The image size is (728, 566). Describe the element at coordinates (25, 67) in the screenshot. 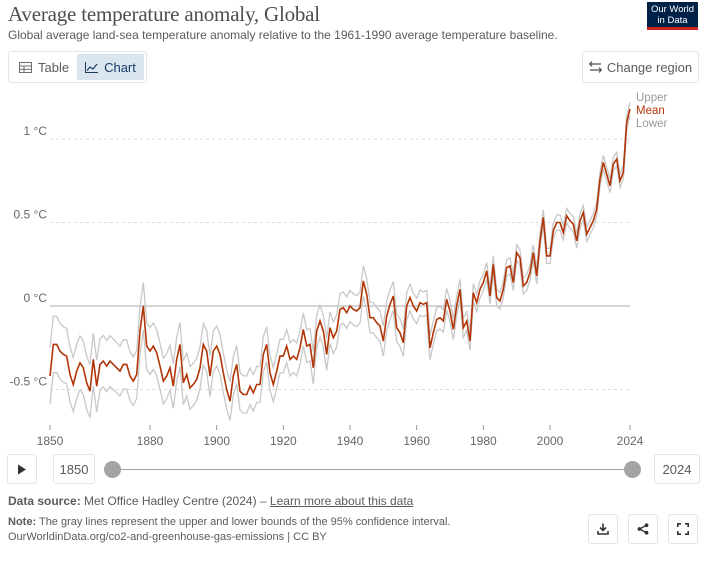

I see `table-icon` at that location.